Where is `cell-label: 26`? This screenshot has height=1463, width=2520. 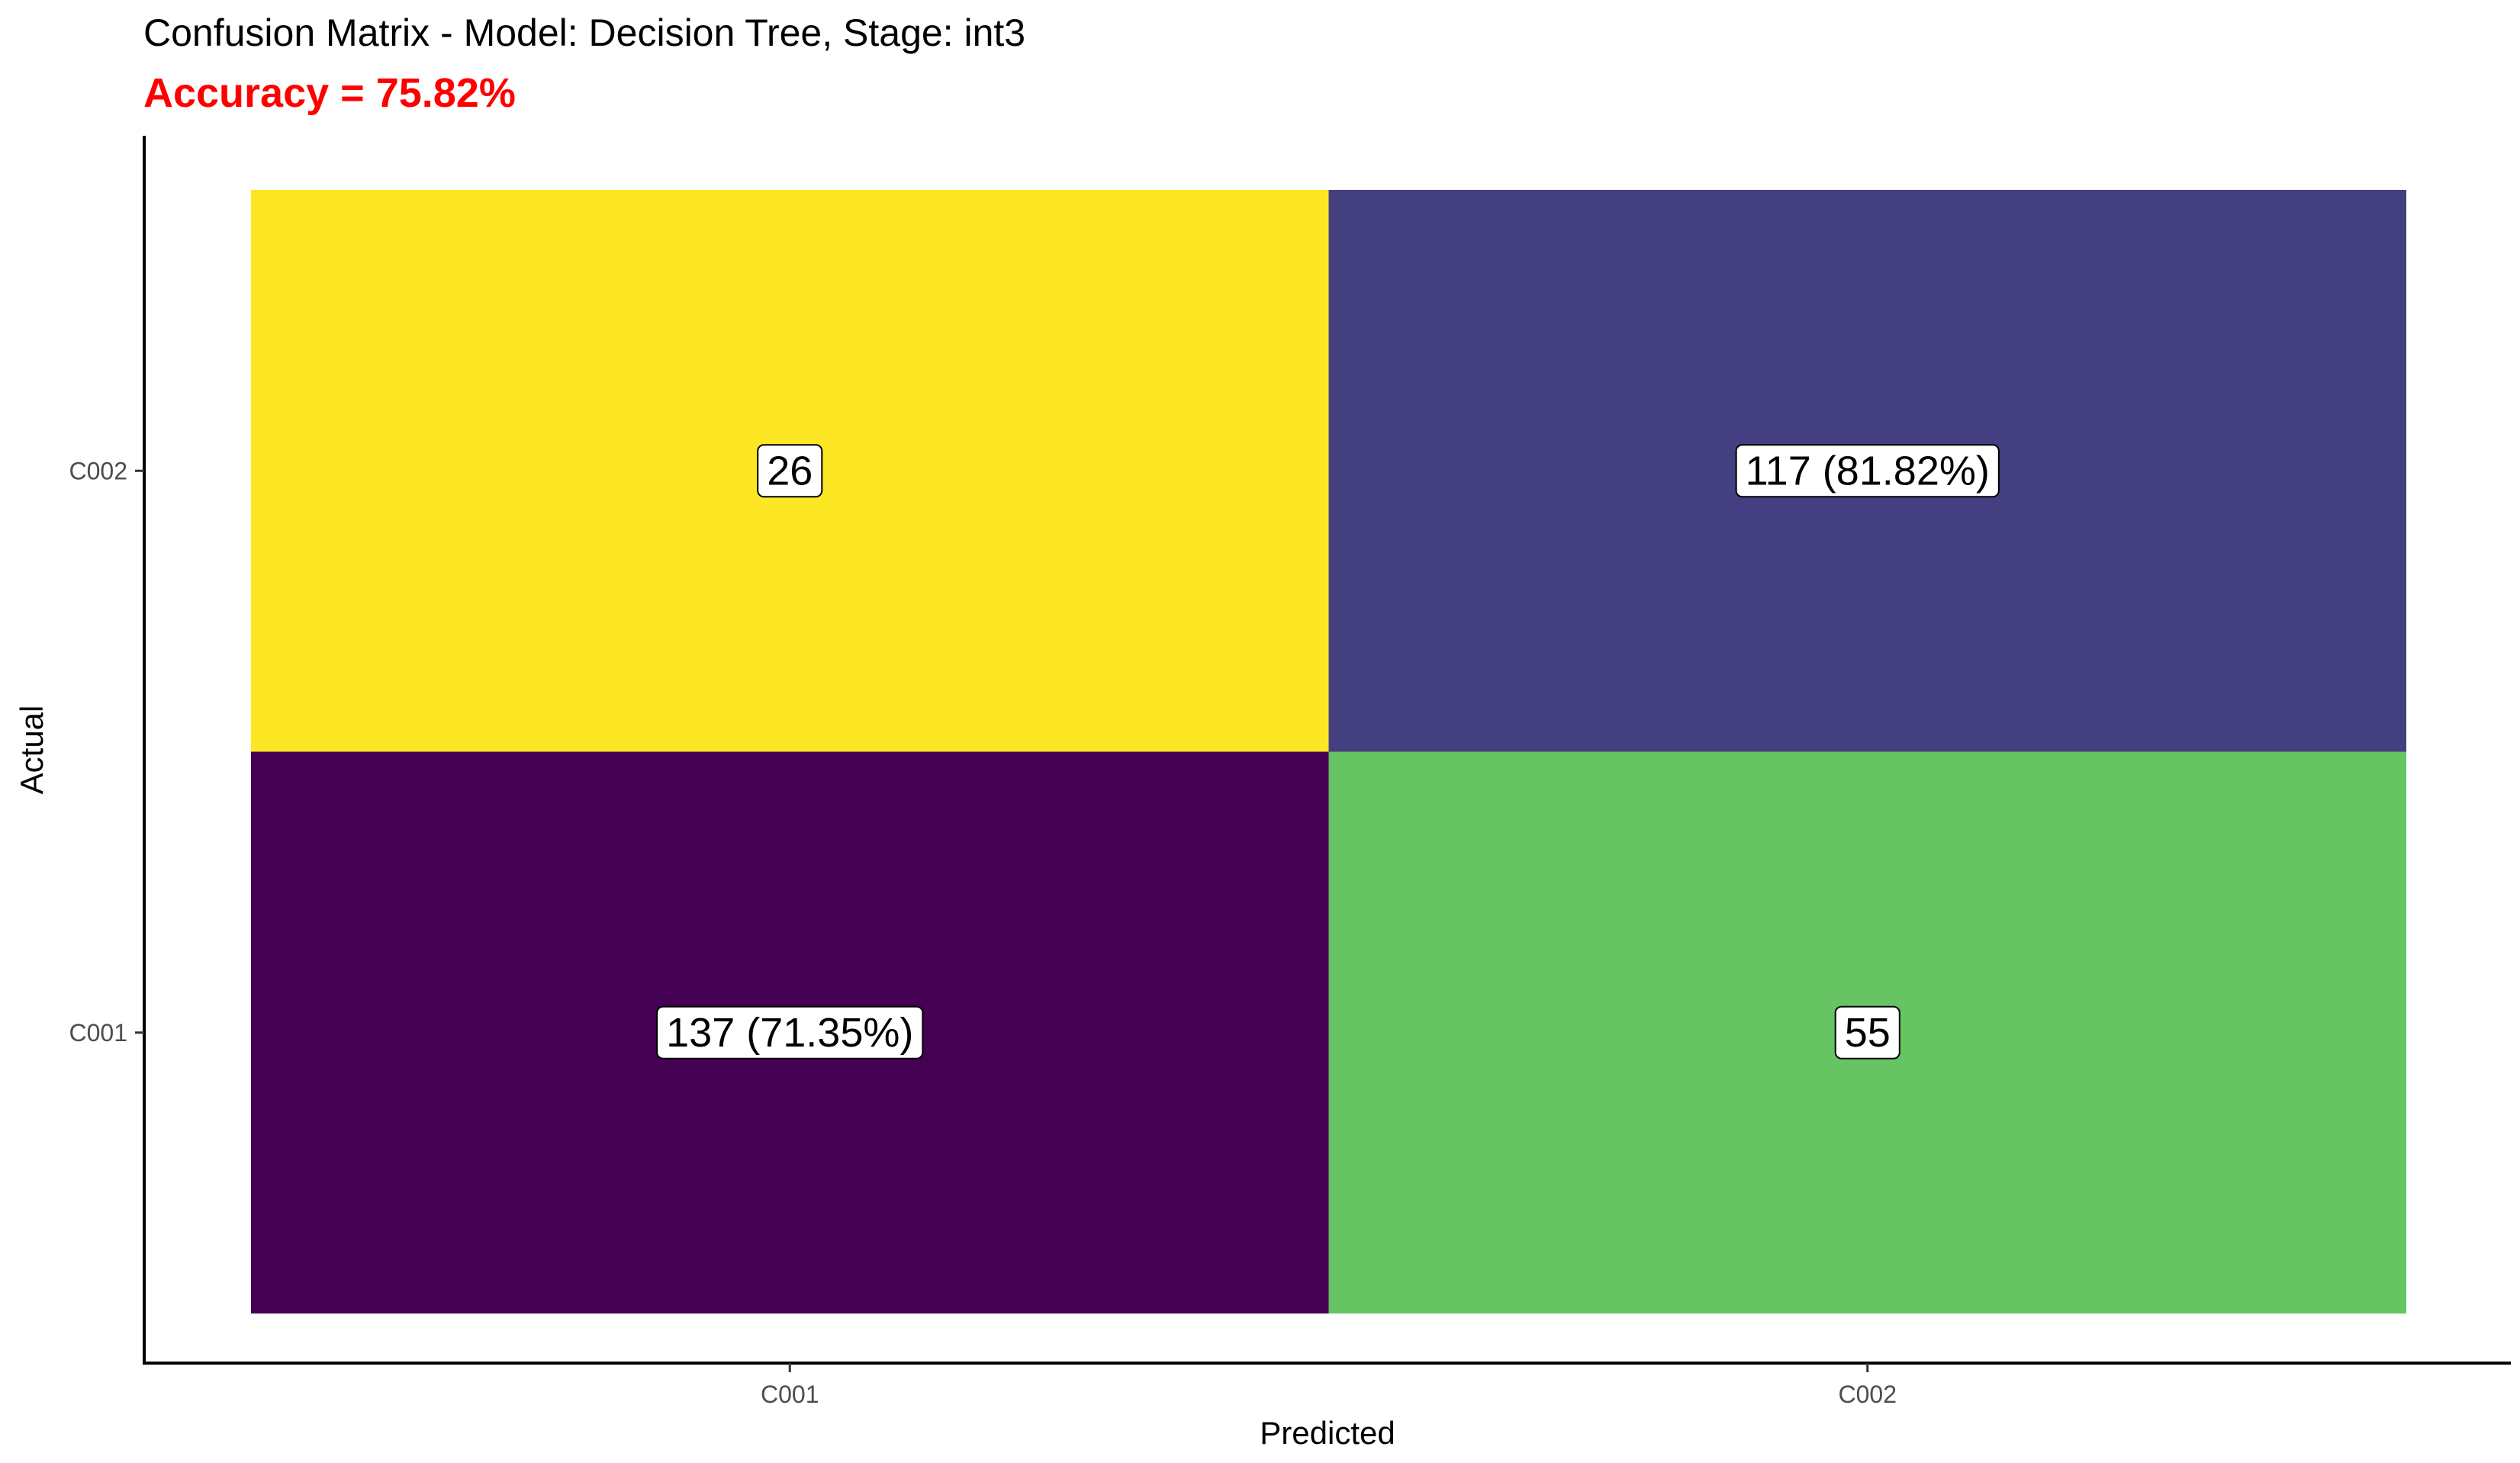
cell-label: 26 is located at coordinates (790, 471).